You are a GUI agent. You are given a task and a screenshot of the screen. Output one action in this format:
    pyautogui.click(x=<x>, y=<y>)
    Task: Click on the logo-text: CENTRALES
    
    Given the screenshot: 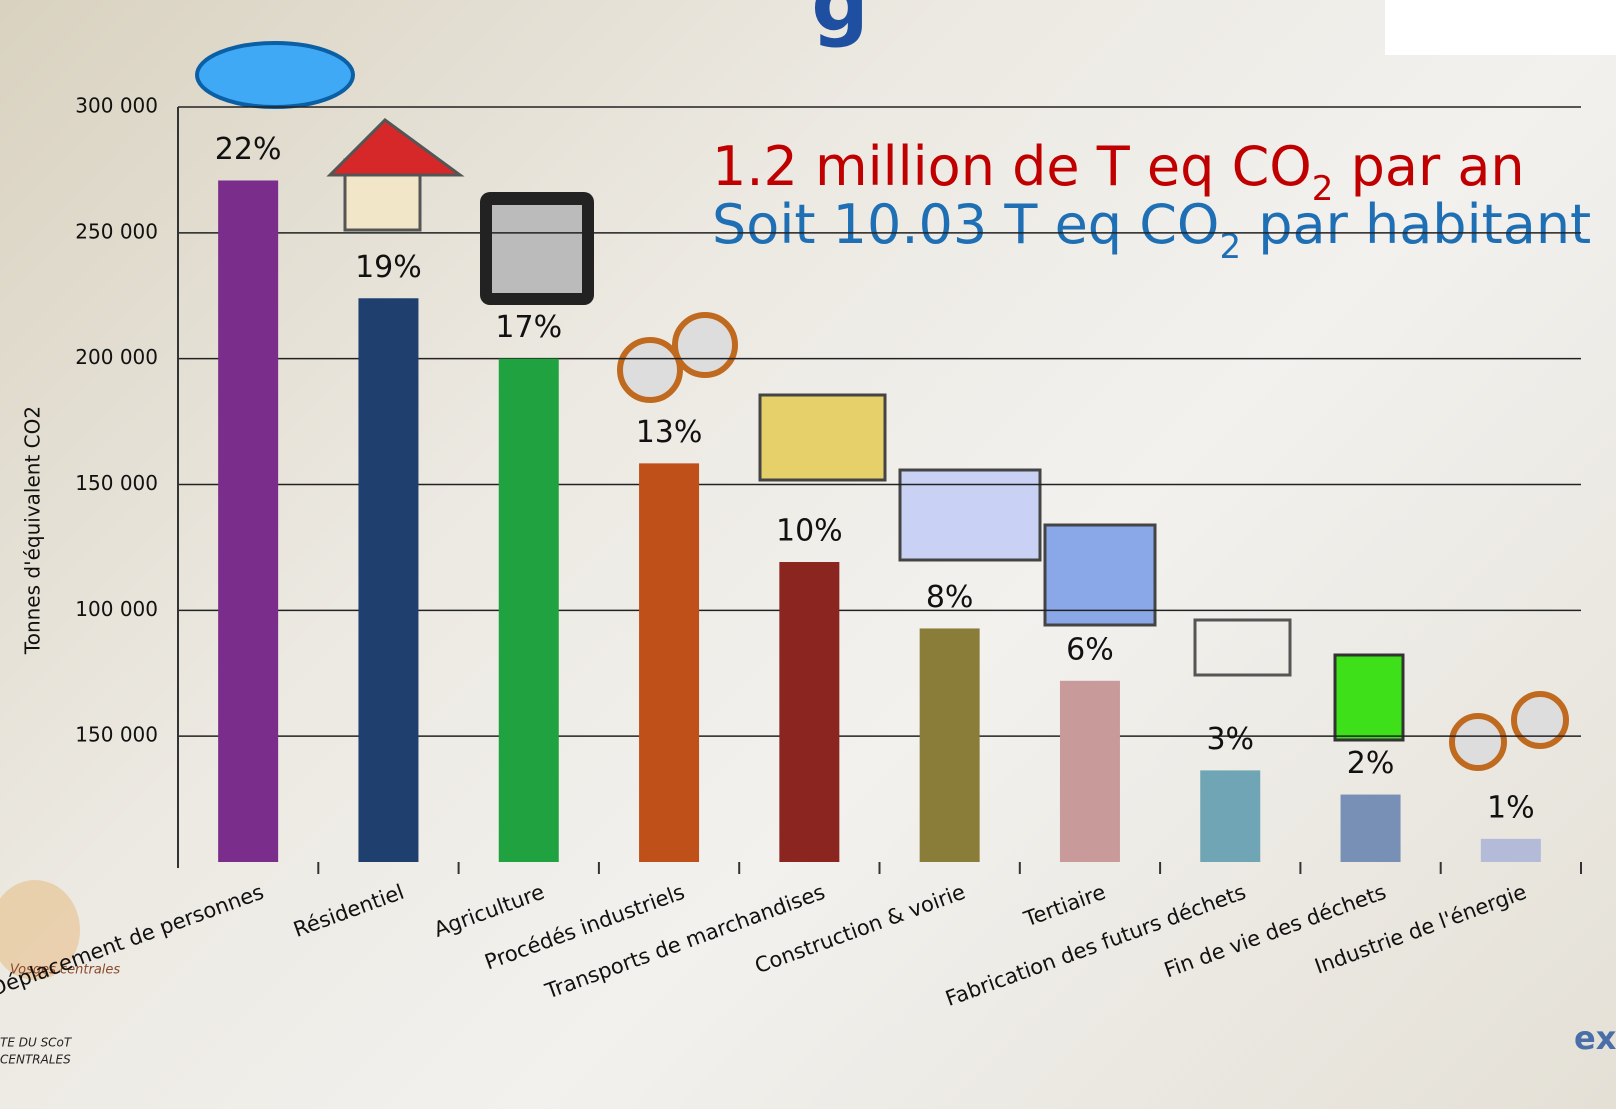 What is the action you would take?
    pyautogui.click(x=35, y=1060)
    